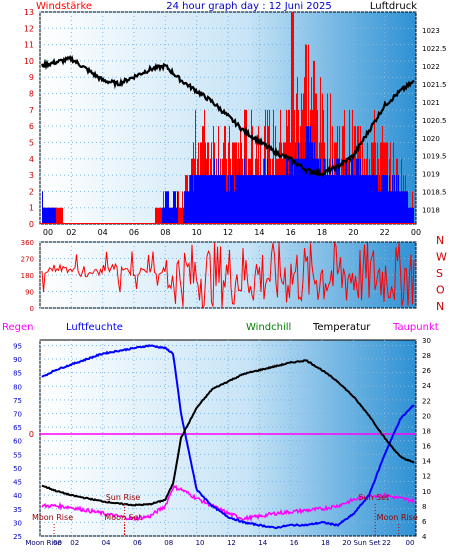 This screenshot has height=554, width=462. Describe the element at coordinates (17, 510) in the screenshot. I see `humidity-axis-tick: 35` at that location.